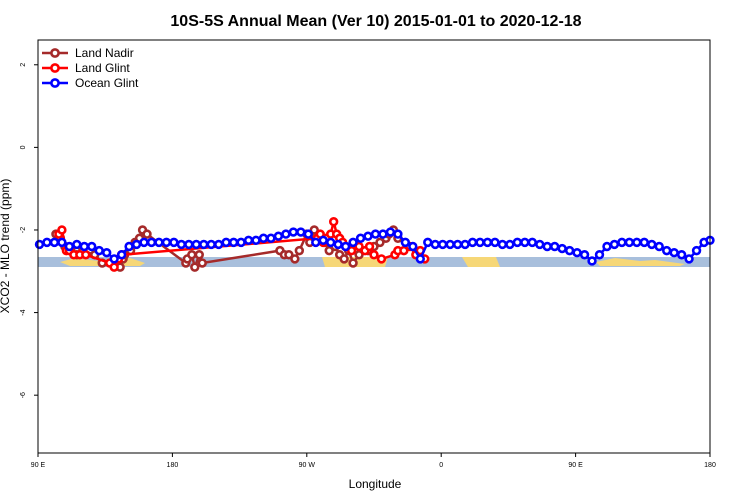 This screenshot has width=750, height=500. I want to click on legend-ocean-glint-marker, so click(55, 83).